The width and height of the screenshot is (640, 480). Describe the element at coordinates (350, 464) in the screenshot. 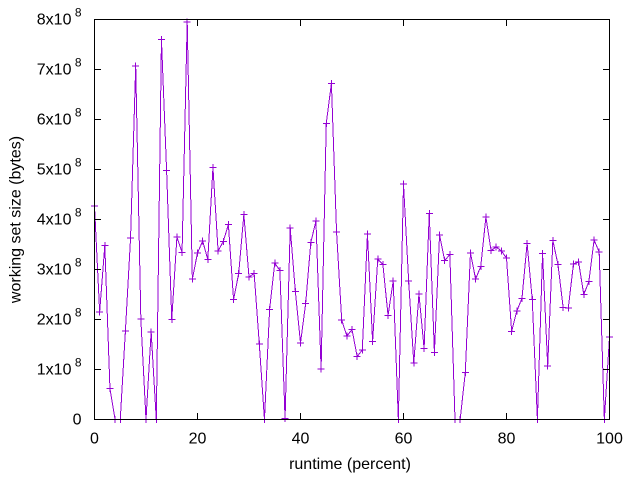

I see `svg-text: runtime (percent)` at that location.